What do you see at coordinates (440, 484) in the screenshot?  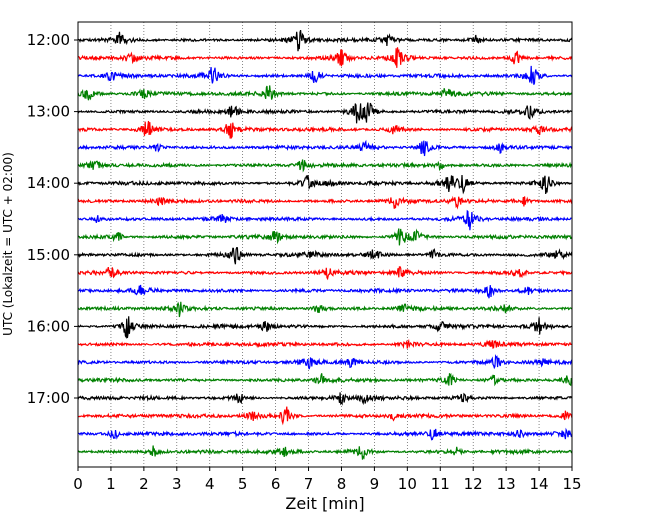 I see `x-tick-label-11: 11` at bounding box center [440, 484].